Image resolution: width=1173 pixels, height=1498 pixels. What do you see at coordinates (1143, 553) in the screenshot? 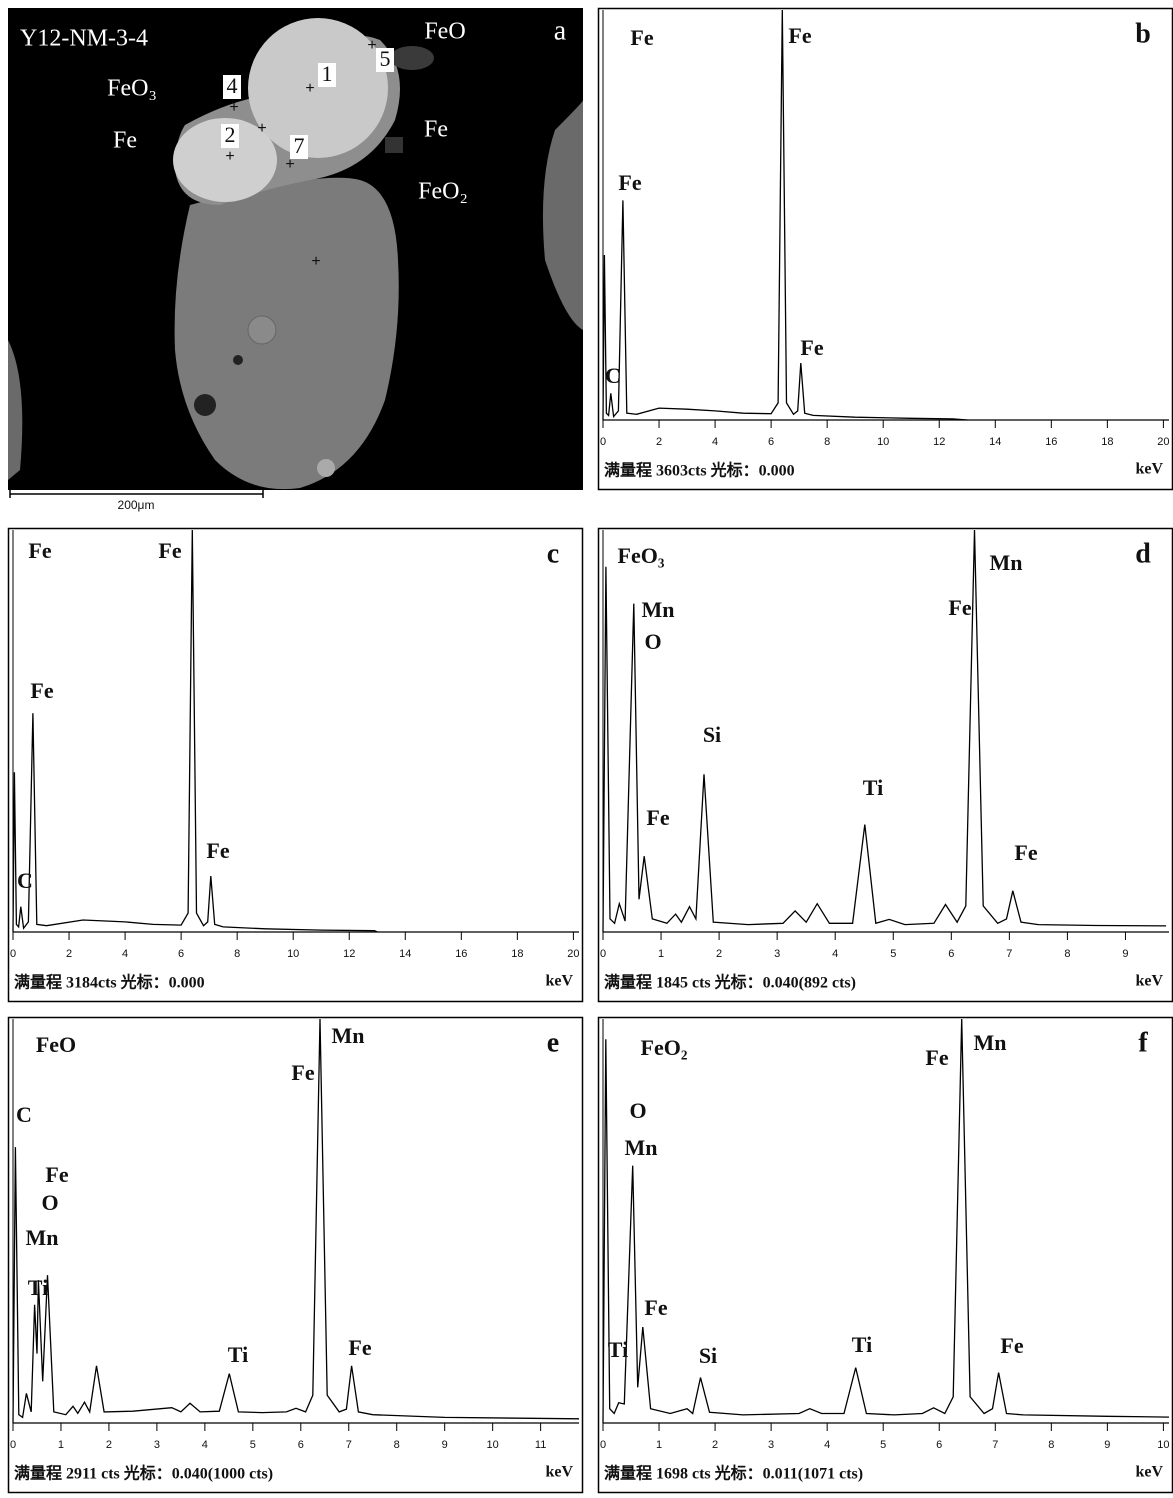
I see `panel-letter: d` at bounding box center [1143, 553].